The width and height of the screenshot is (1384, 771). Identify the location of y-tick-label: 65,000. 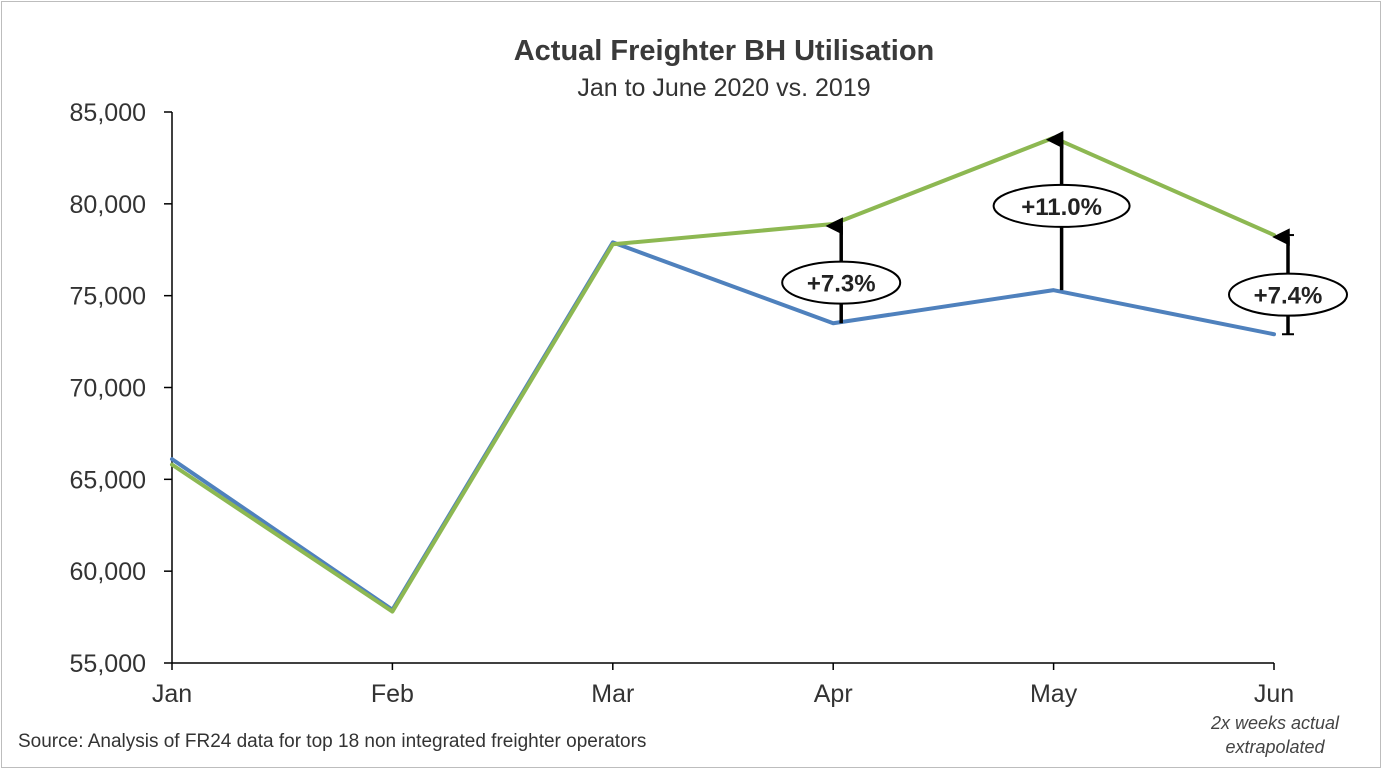
(108, 480).